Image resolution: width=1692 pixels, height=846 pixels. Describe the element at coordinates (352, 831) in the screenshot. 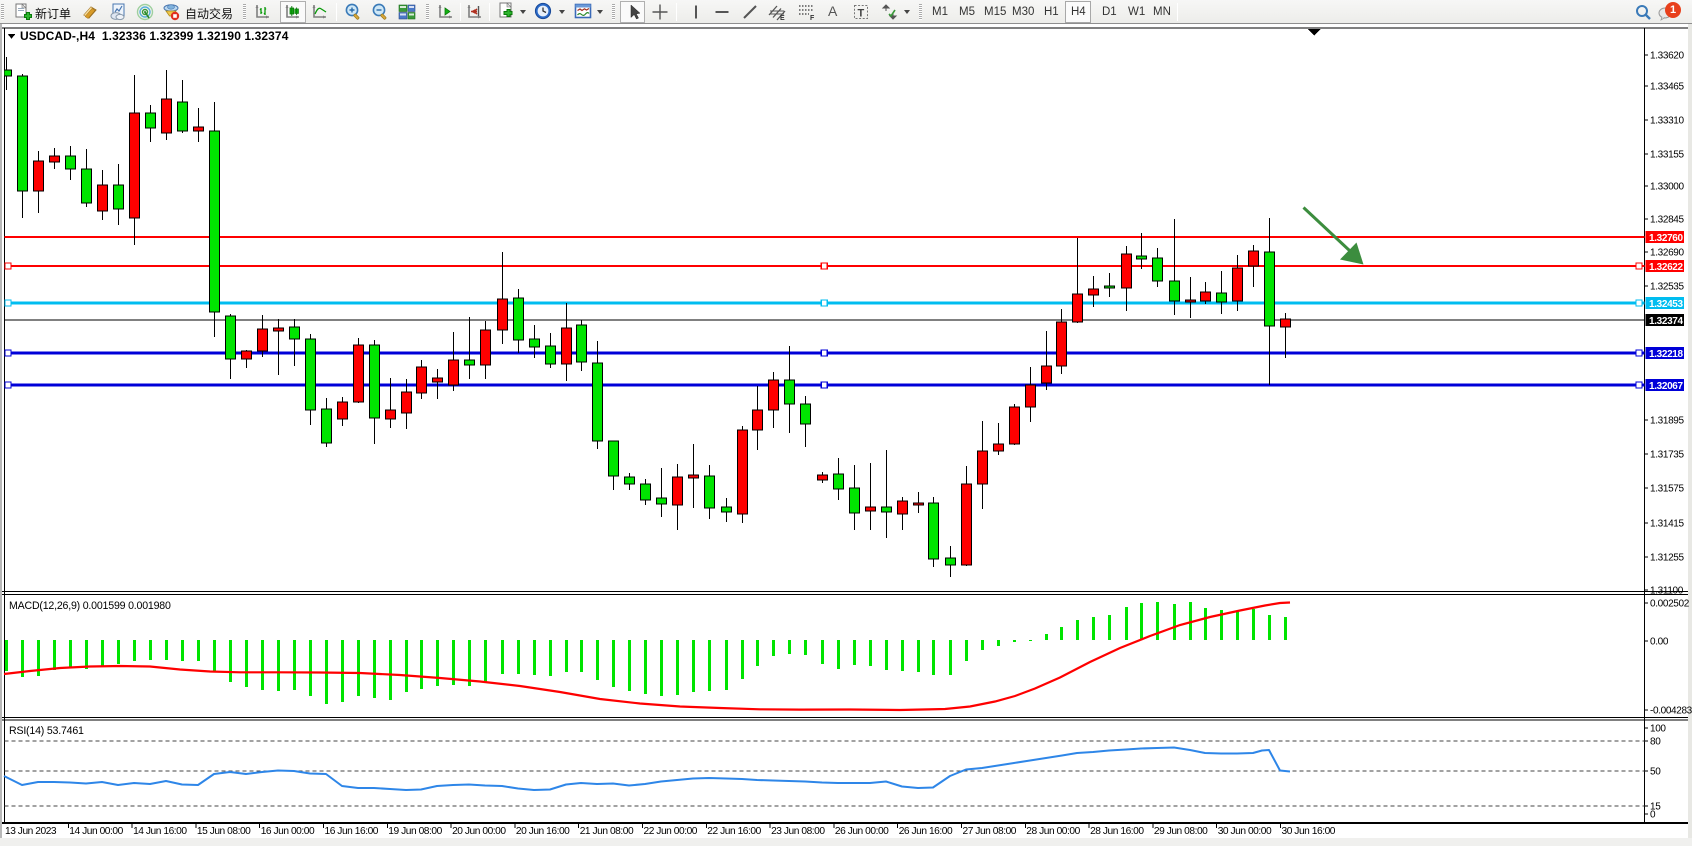

I see `svg-text: 16 Jun 16:00` at that location.